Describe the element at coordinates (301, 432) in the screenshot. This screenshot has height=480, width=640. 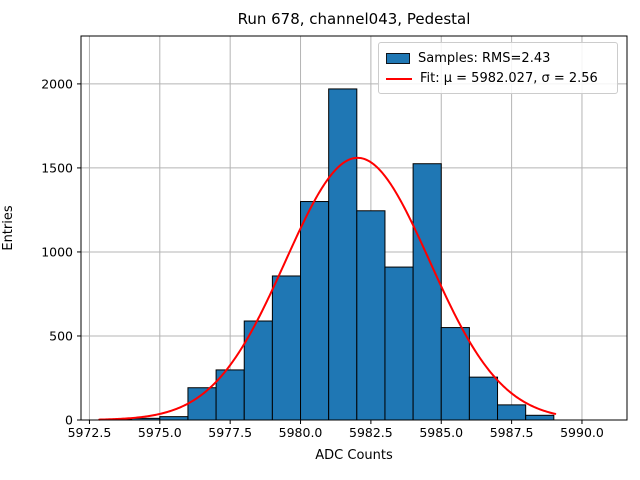
I see `x-tick-label: 5980.0` at that location.